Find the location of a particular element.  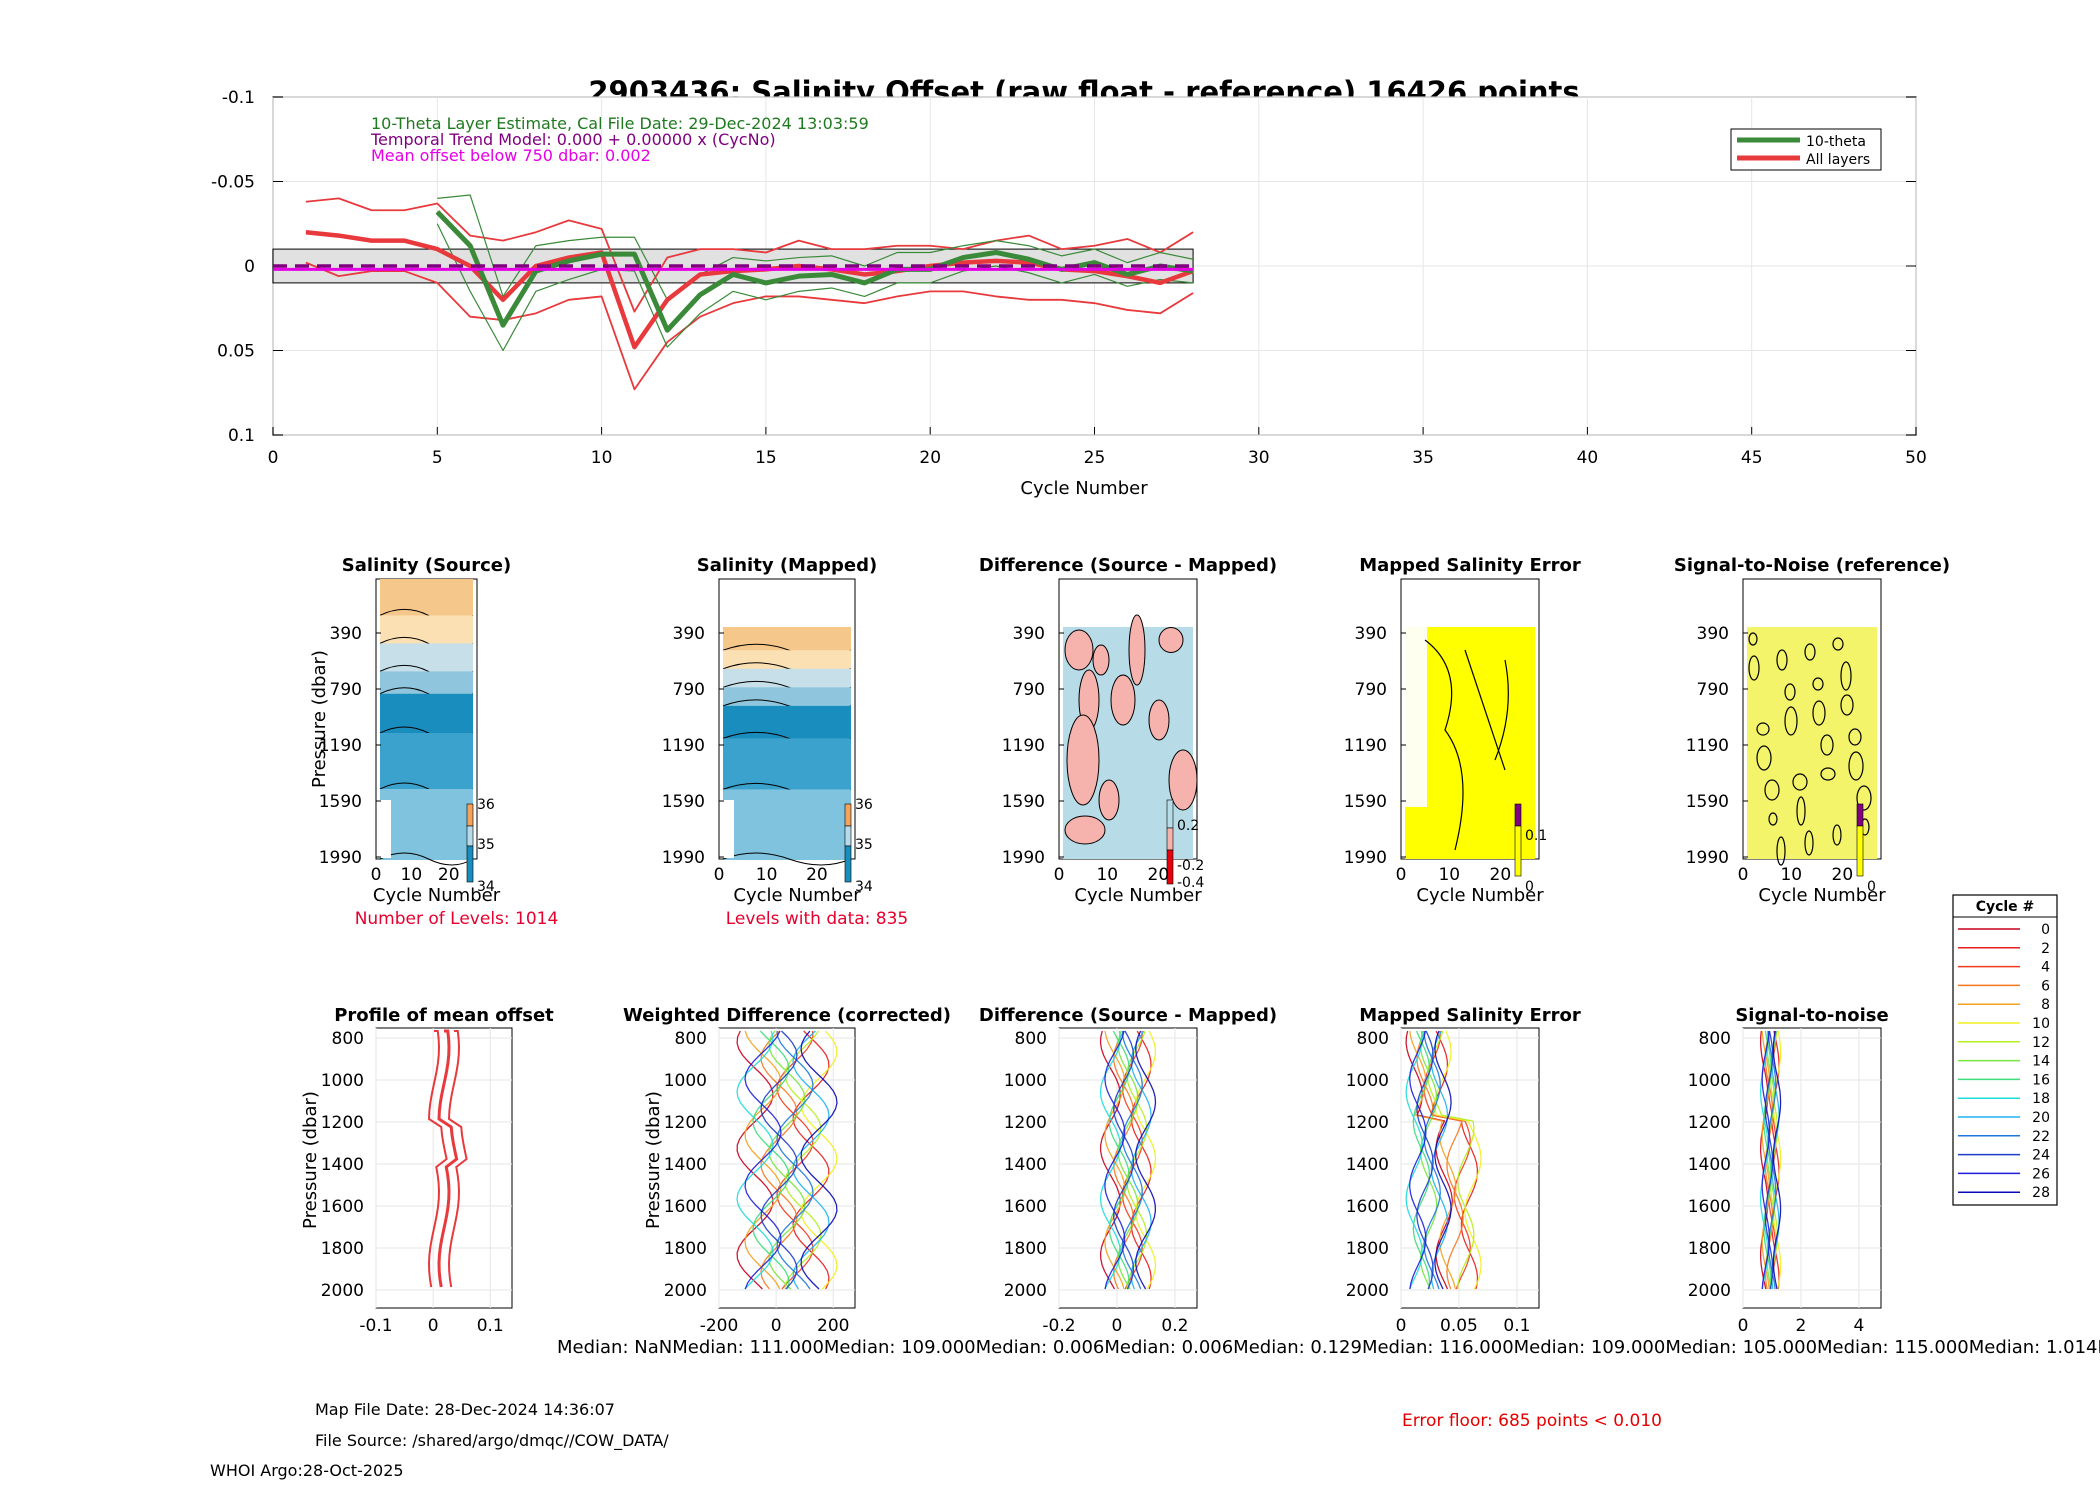

heatmap-title: Difference (Source - Mapped) is located at coordinates (1128, 565).